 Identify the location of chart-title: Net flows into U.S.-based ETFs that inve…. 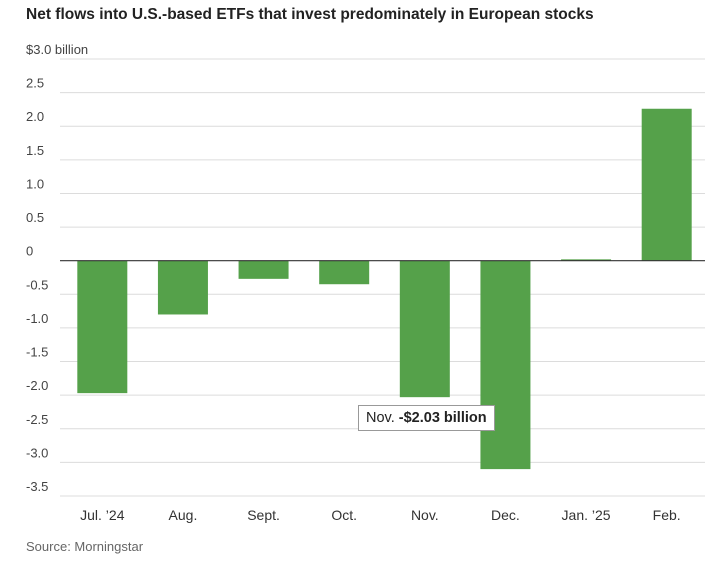
(310, 14).